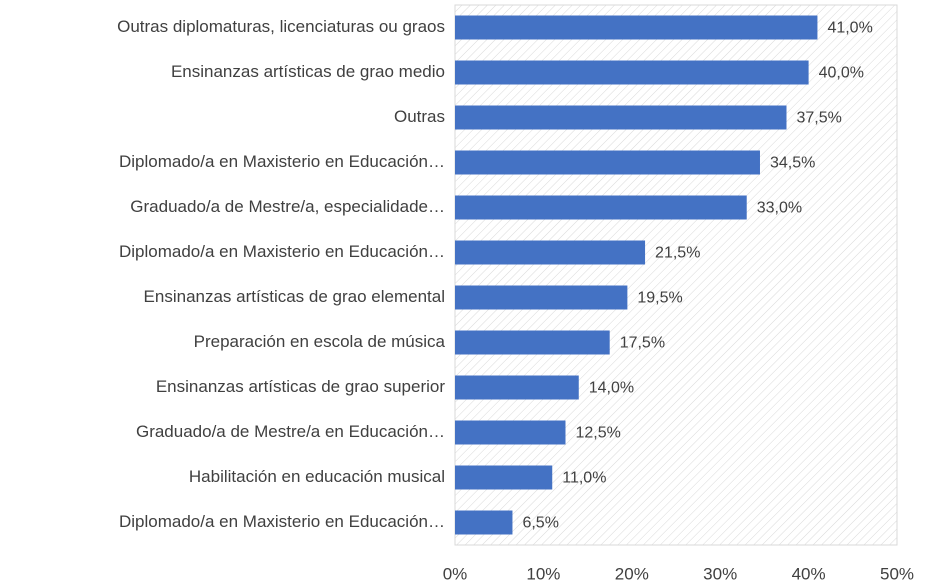  What do you see at coordinates (841, 73) in the screenshot?
I see `value-label: 40,0%` at bounding box center [841, 73].